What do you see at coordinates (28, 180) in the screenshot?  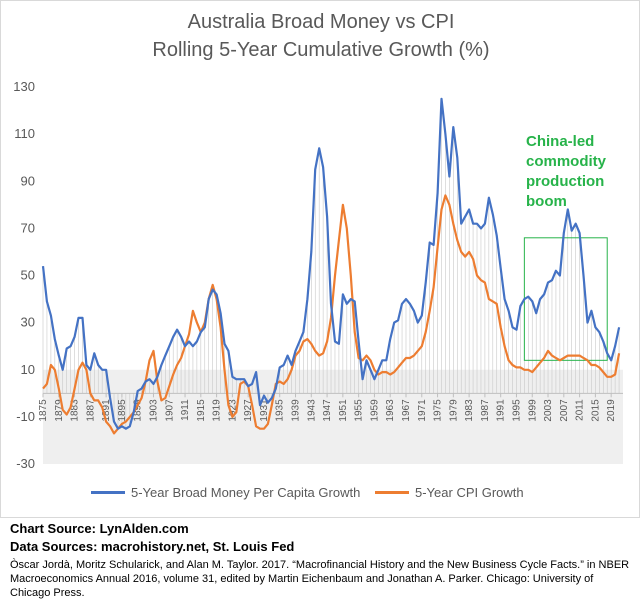 I see `y-tick-label: 90` at bounding box center [28, 180].